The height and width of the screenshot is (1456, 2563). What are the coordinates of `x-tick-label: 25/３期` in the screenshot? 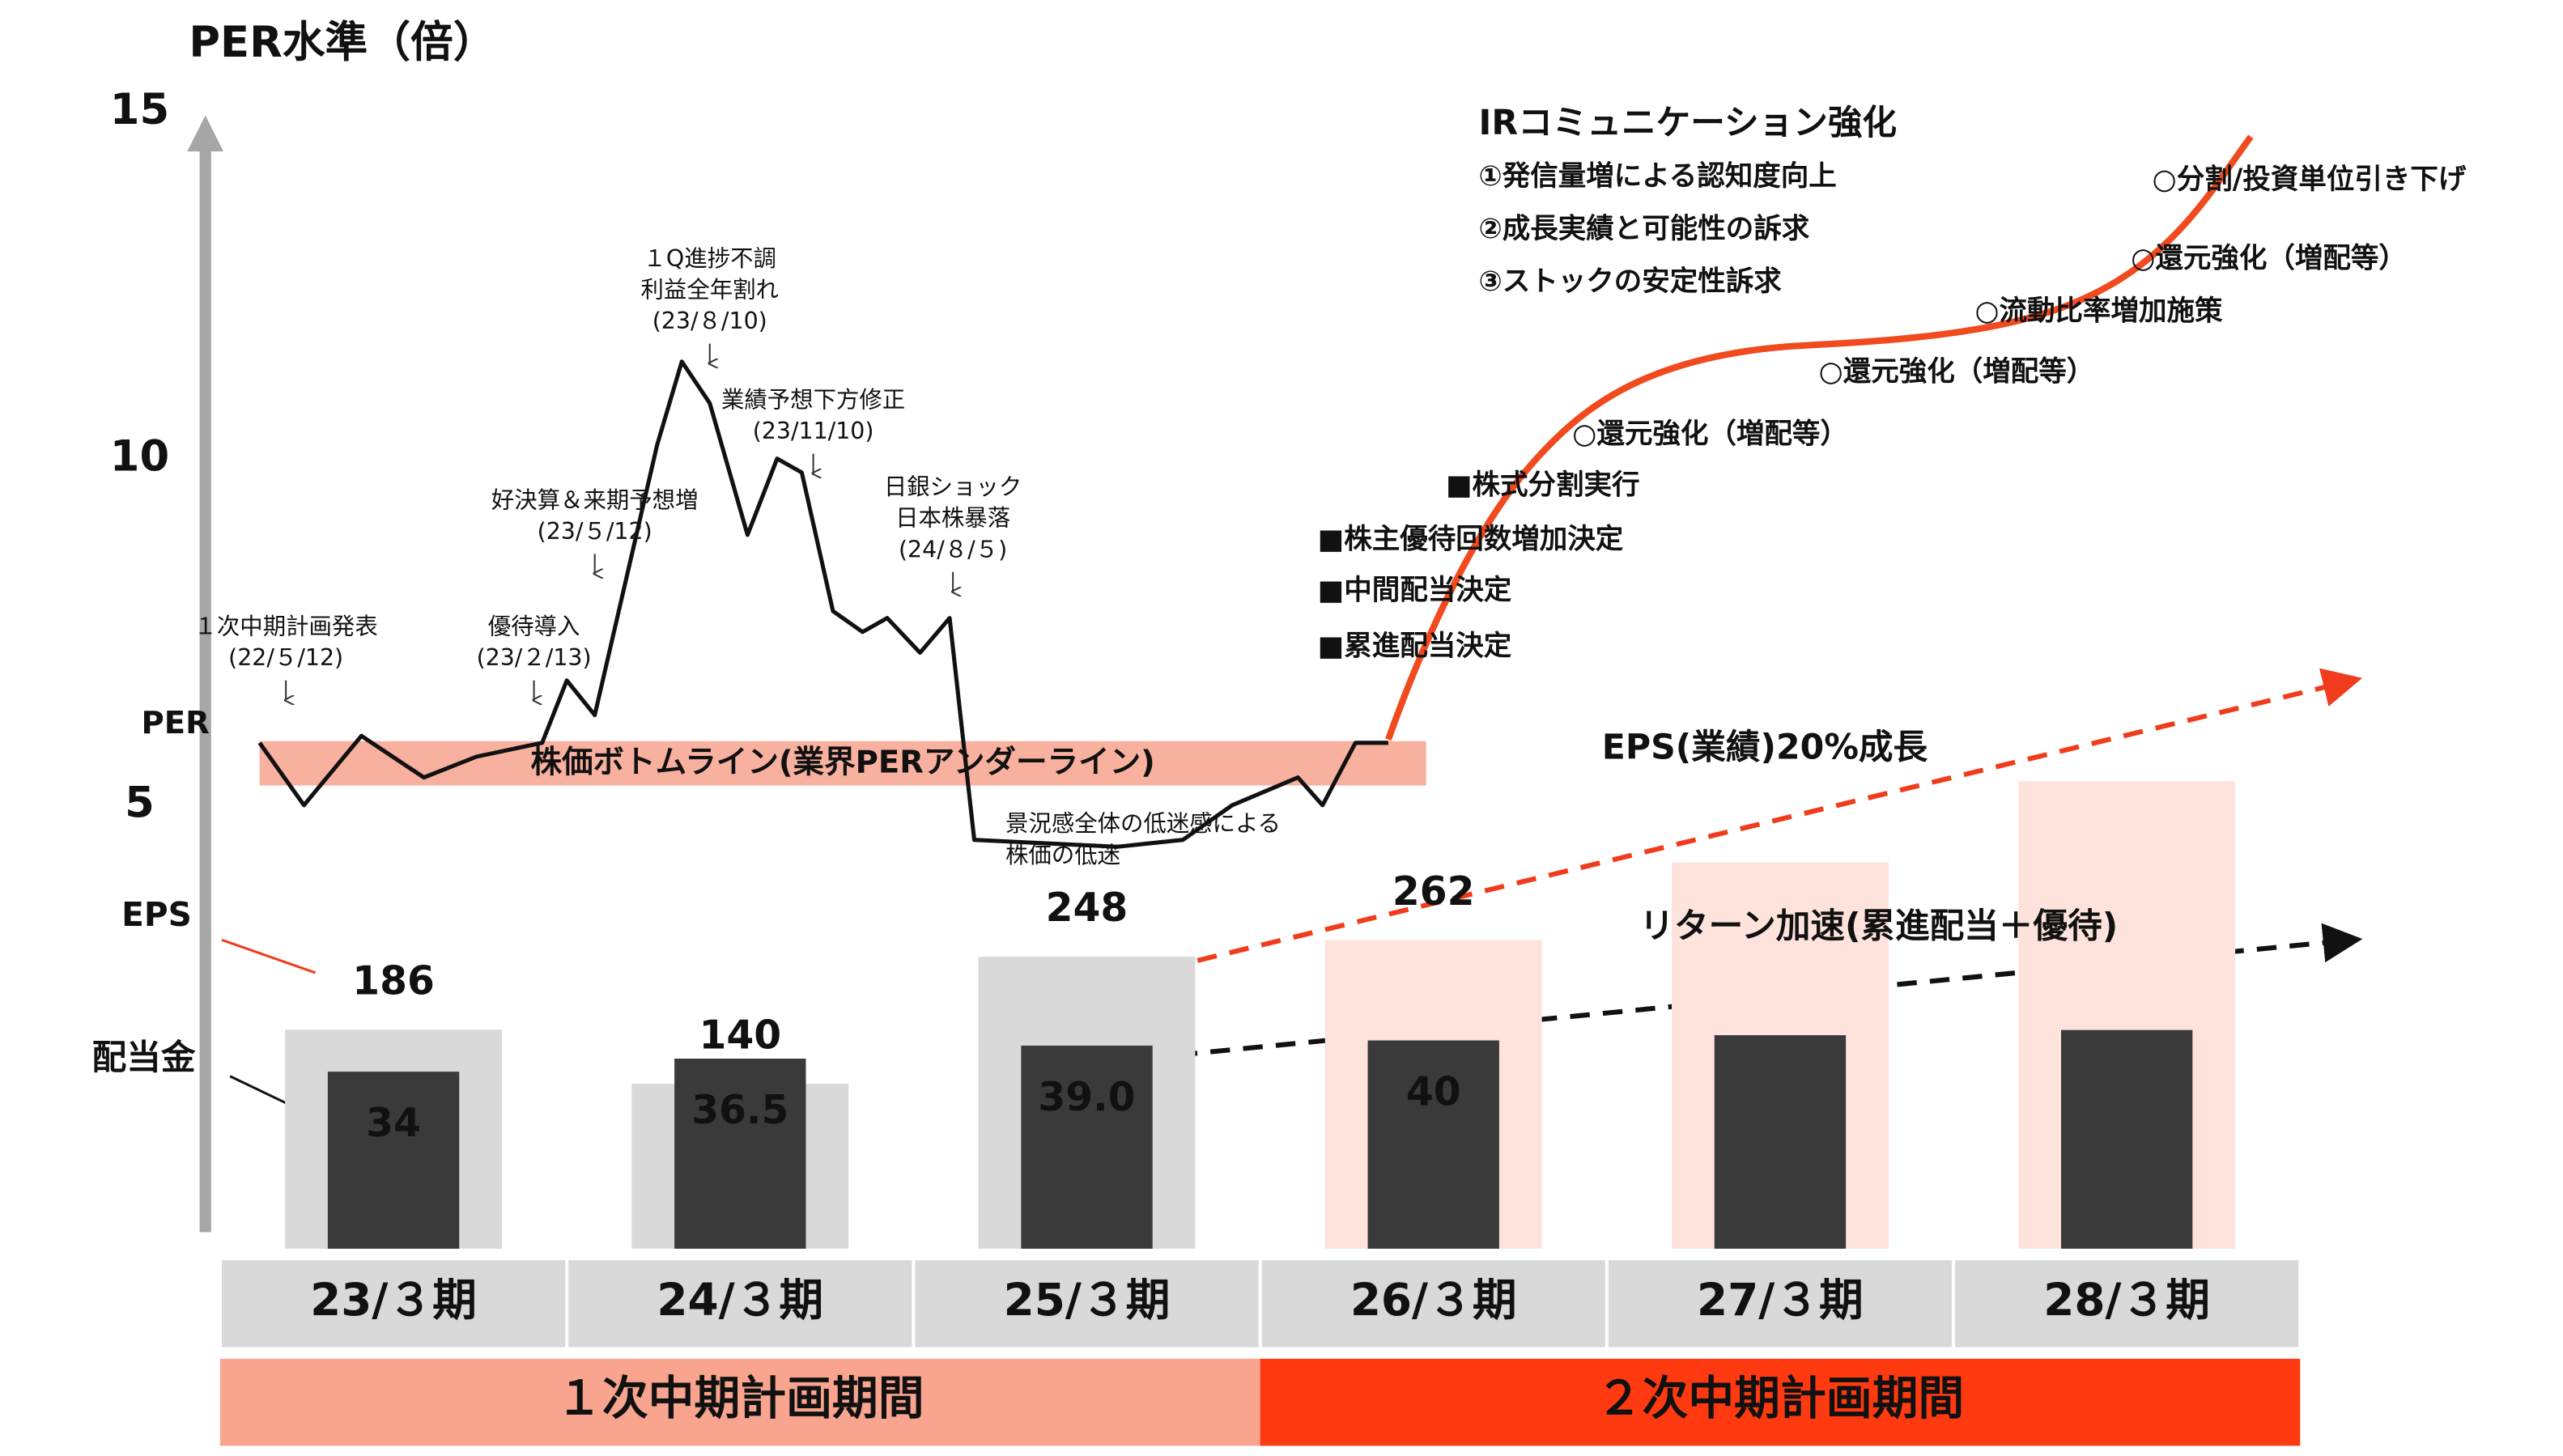 It's located at (1087, 1300).